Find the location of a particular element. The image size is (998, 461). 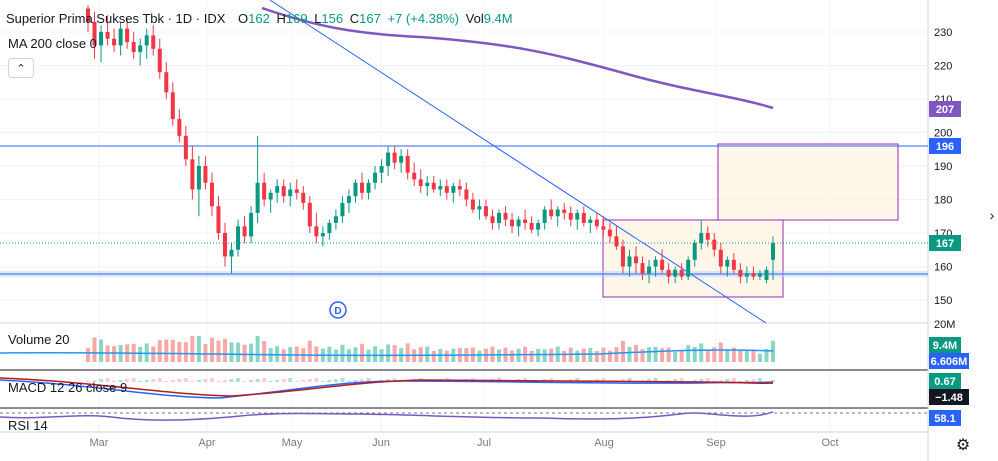

volume-legend: Volume 20 is located at coordinates (39, 339).